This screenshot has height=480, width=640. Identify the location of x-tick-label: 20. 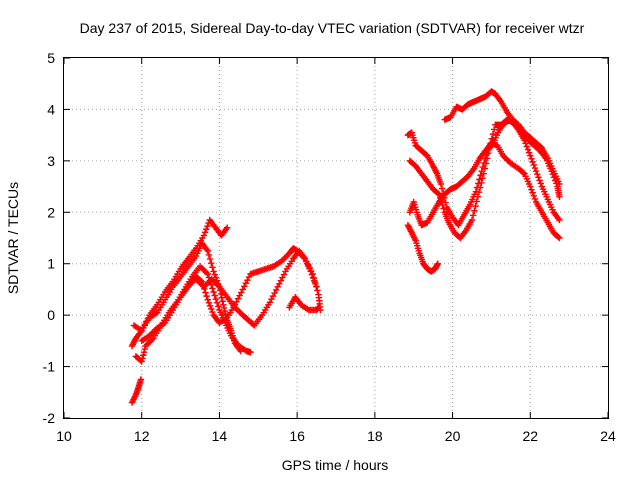
(453, 436).